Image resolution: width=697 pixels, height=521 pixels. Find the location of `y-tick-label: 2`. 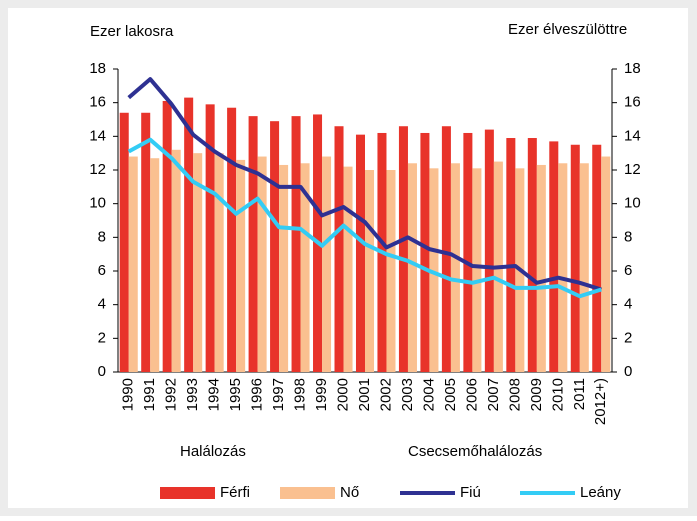

y-tick-label: 2 is located at coordinates (102, 337).